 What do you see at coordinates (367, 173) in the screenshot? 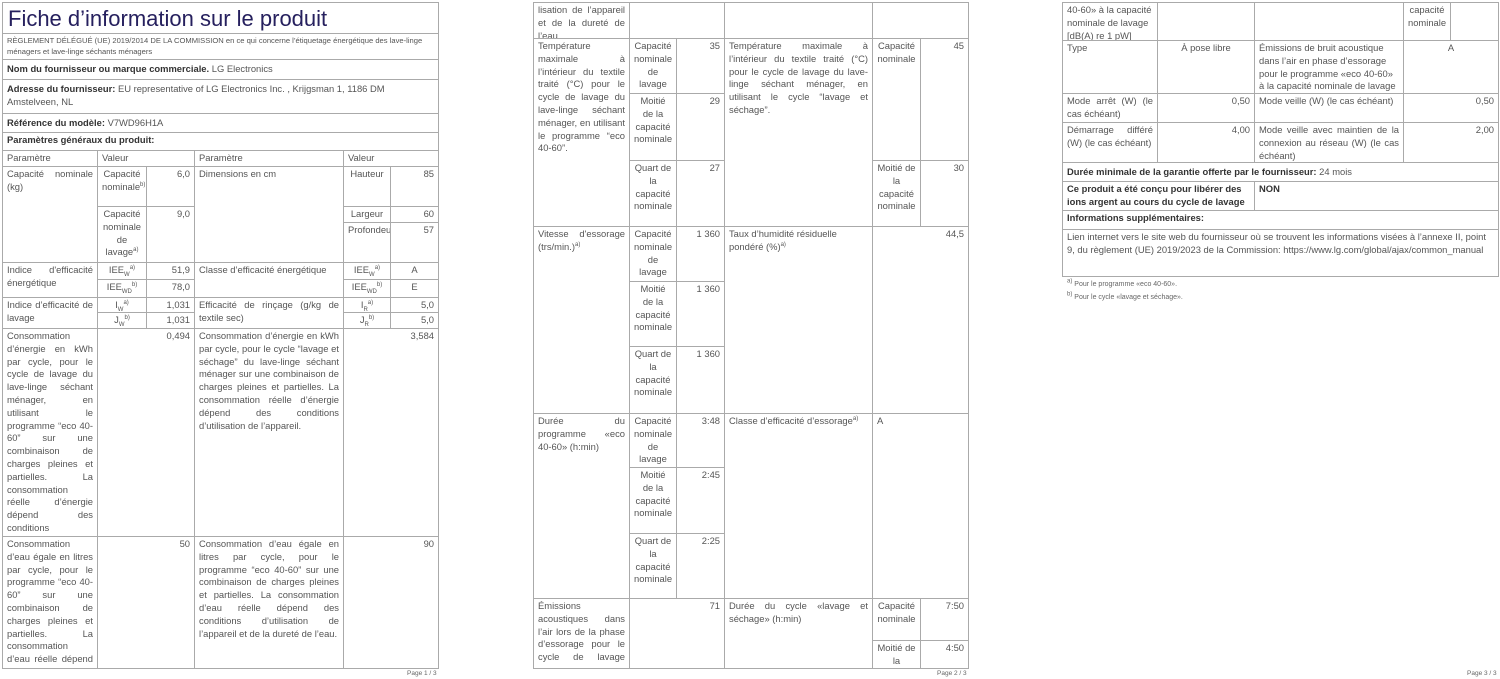
I see `height-label-text: Hauteur` at bounding box center [367, 173].